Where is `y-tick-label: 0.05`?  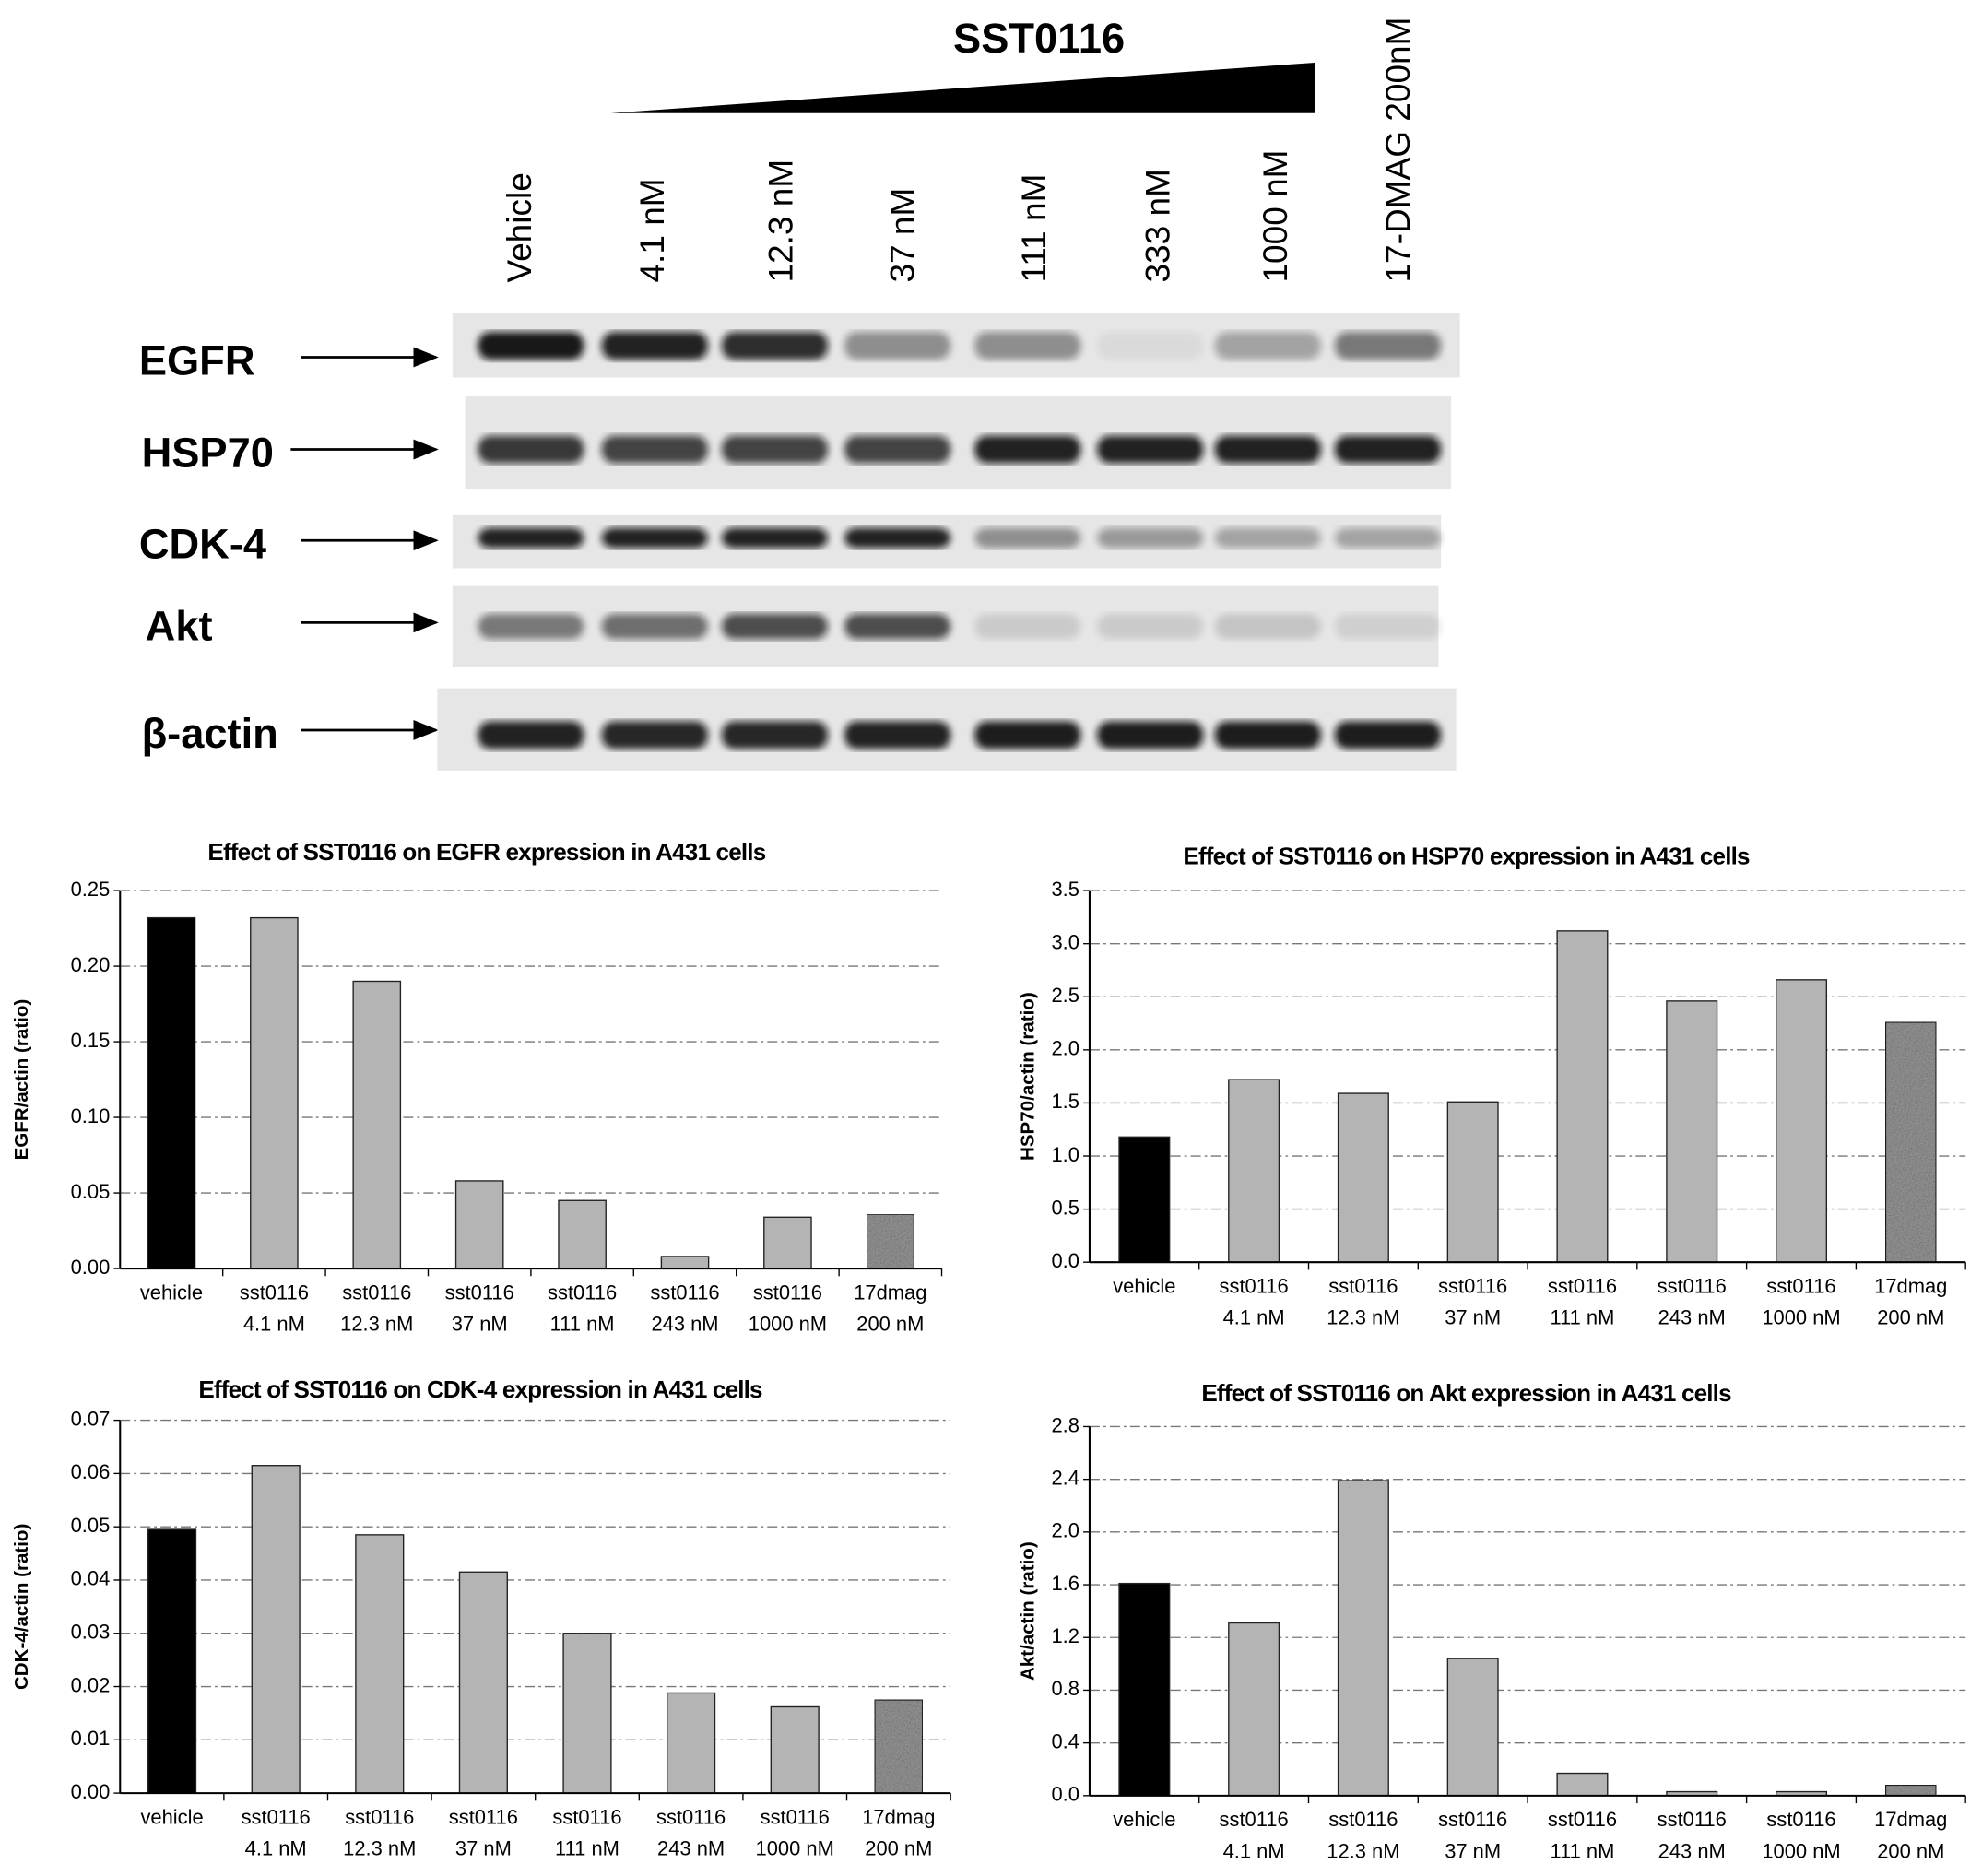
y-tick-label: 0.05 is located at coordinates (91, 1526).